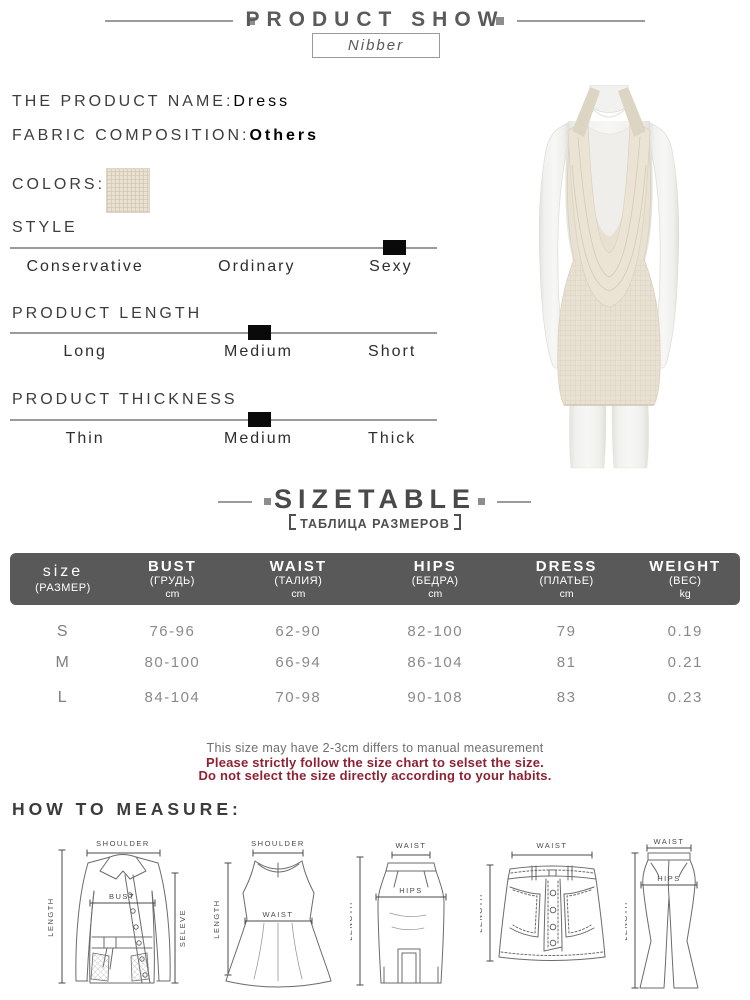 The width and height of the screenshot is (750, 1000). I want to click on page-title: PRODUCT SHOW, so click(375, 19).